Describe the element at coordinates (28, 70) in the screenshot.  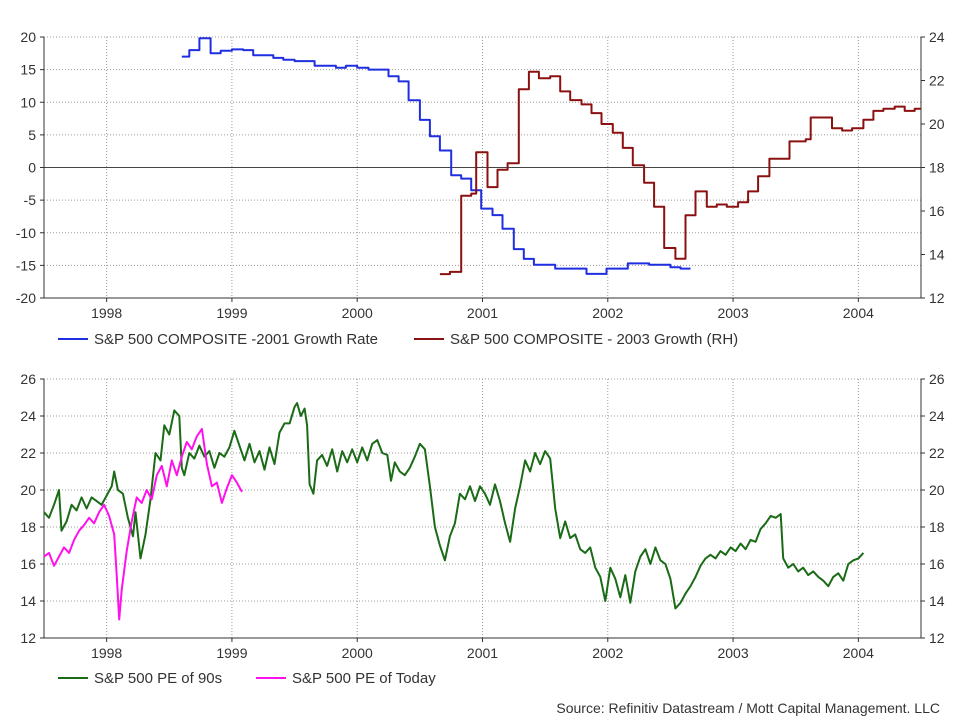
I see `left-tick-label: 15` at that location.